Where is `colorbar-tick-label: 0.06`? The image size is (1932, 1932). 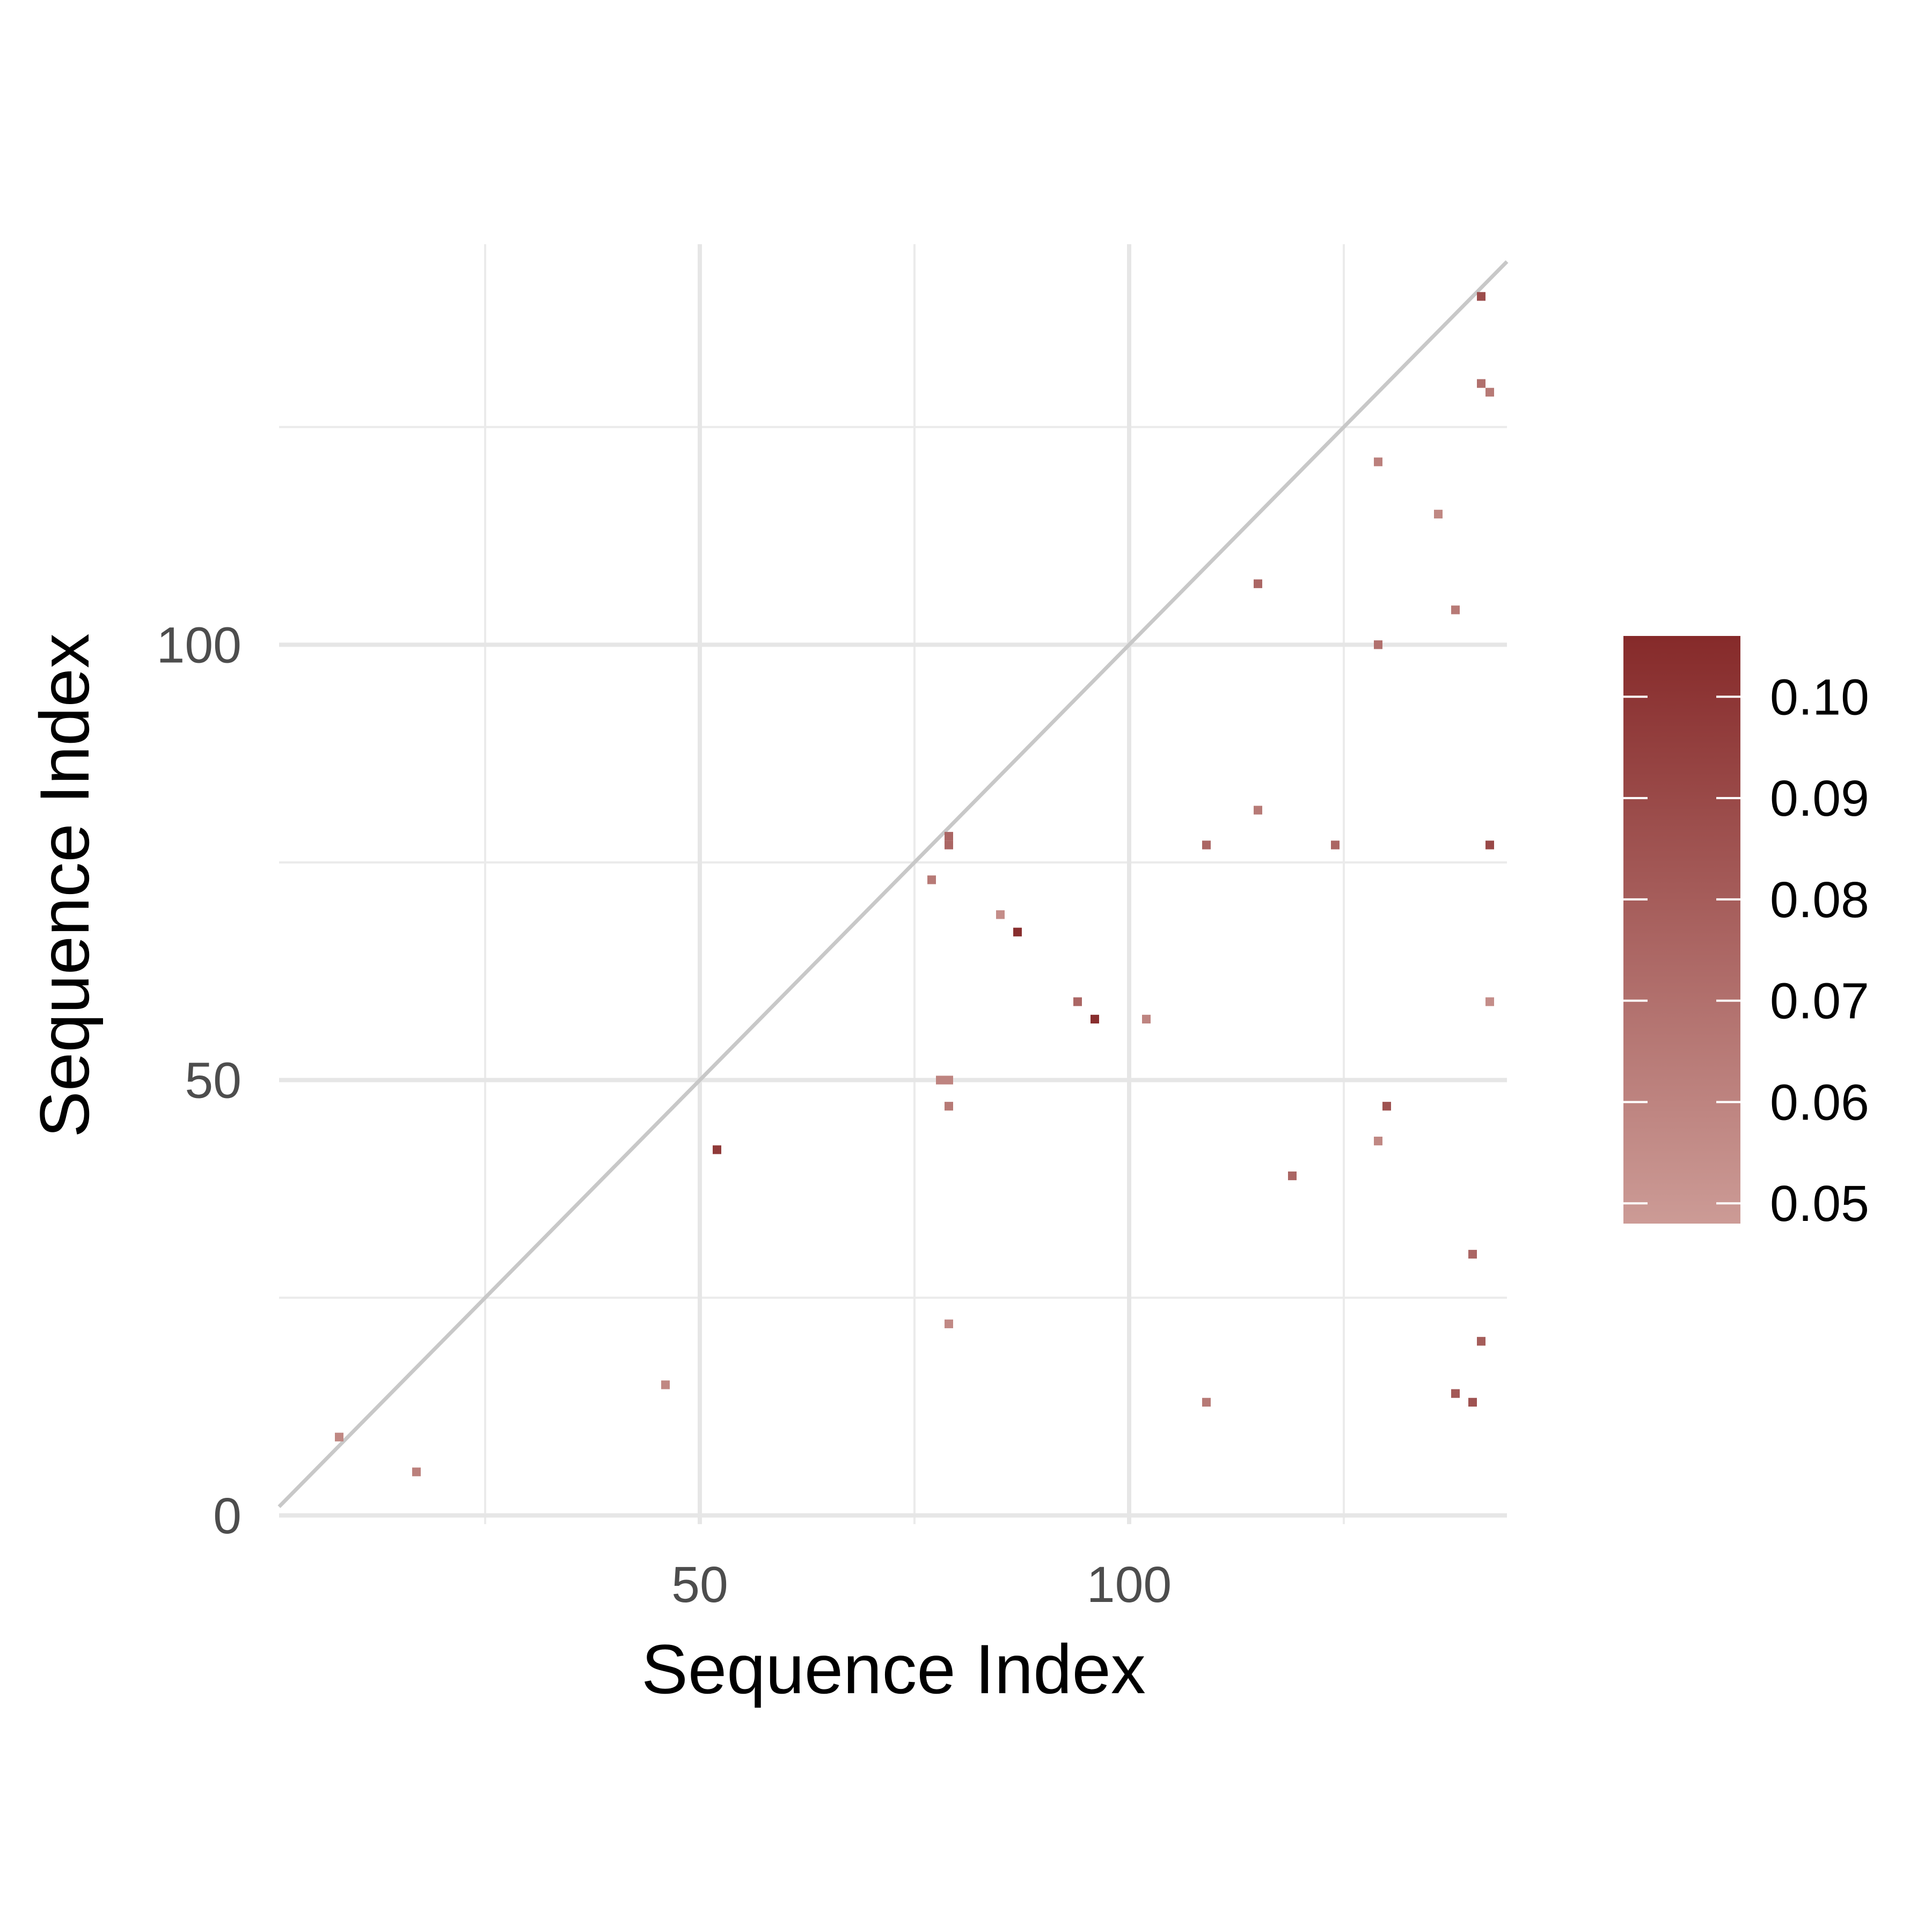
colorbar-tick-label: 0.06 is located at coordinates (1819, 1102).